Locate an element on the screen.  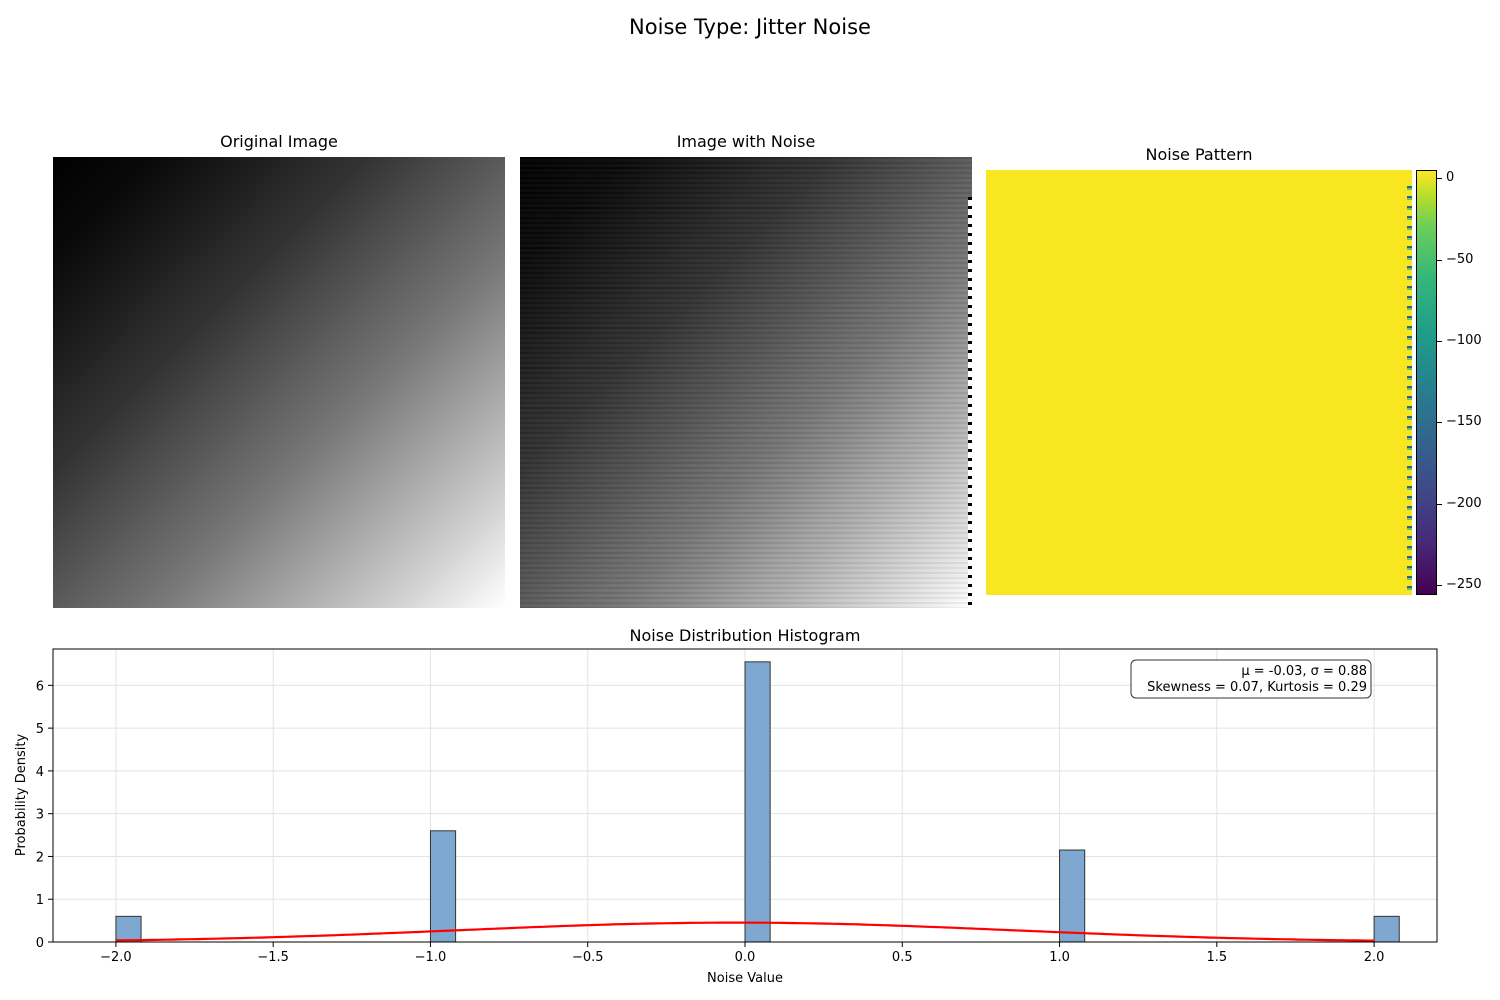
y-tick-label: 5 is located at coordinates (40, 729).